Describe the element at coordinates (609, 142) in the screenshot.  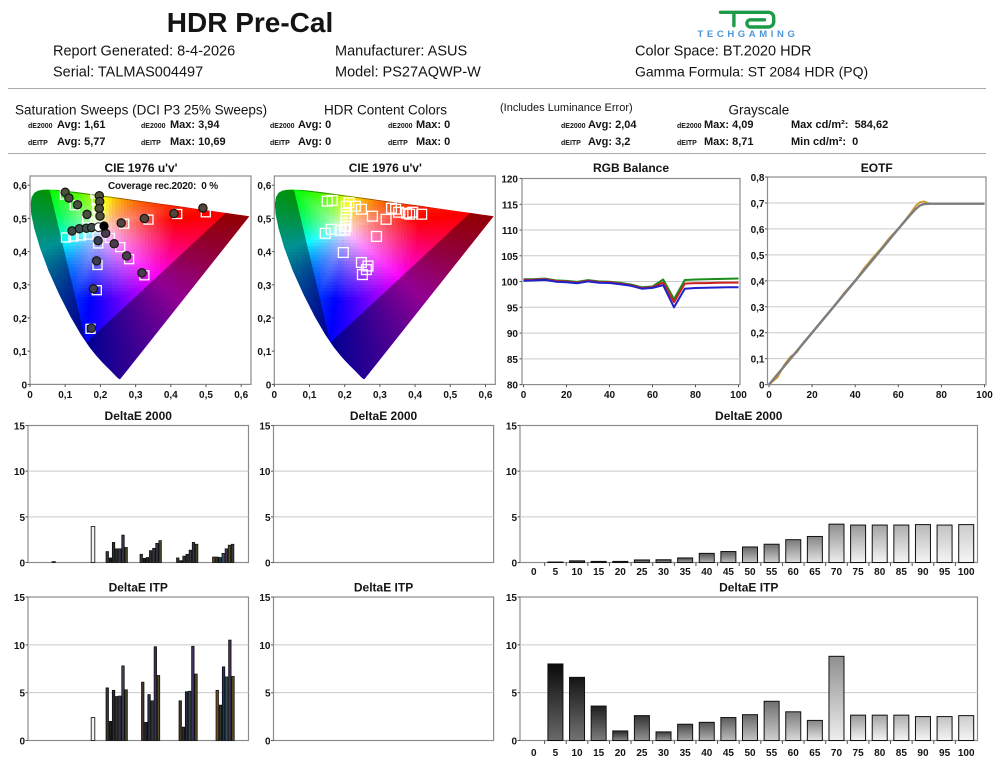
I see `svg-text: Avg: 3,2` at that location.